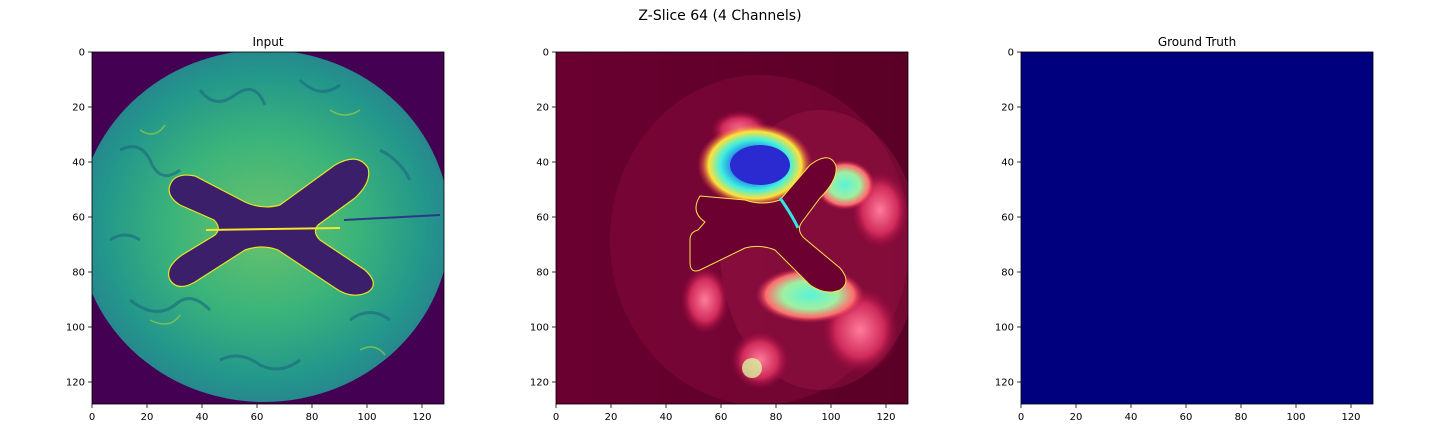  What do you see at coordinates (719, 16) in the screenshot?
I see `figure-suptitle: Z-Slice 64 (4 Channels)` at bounding box center [719, 16].